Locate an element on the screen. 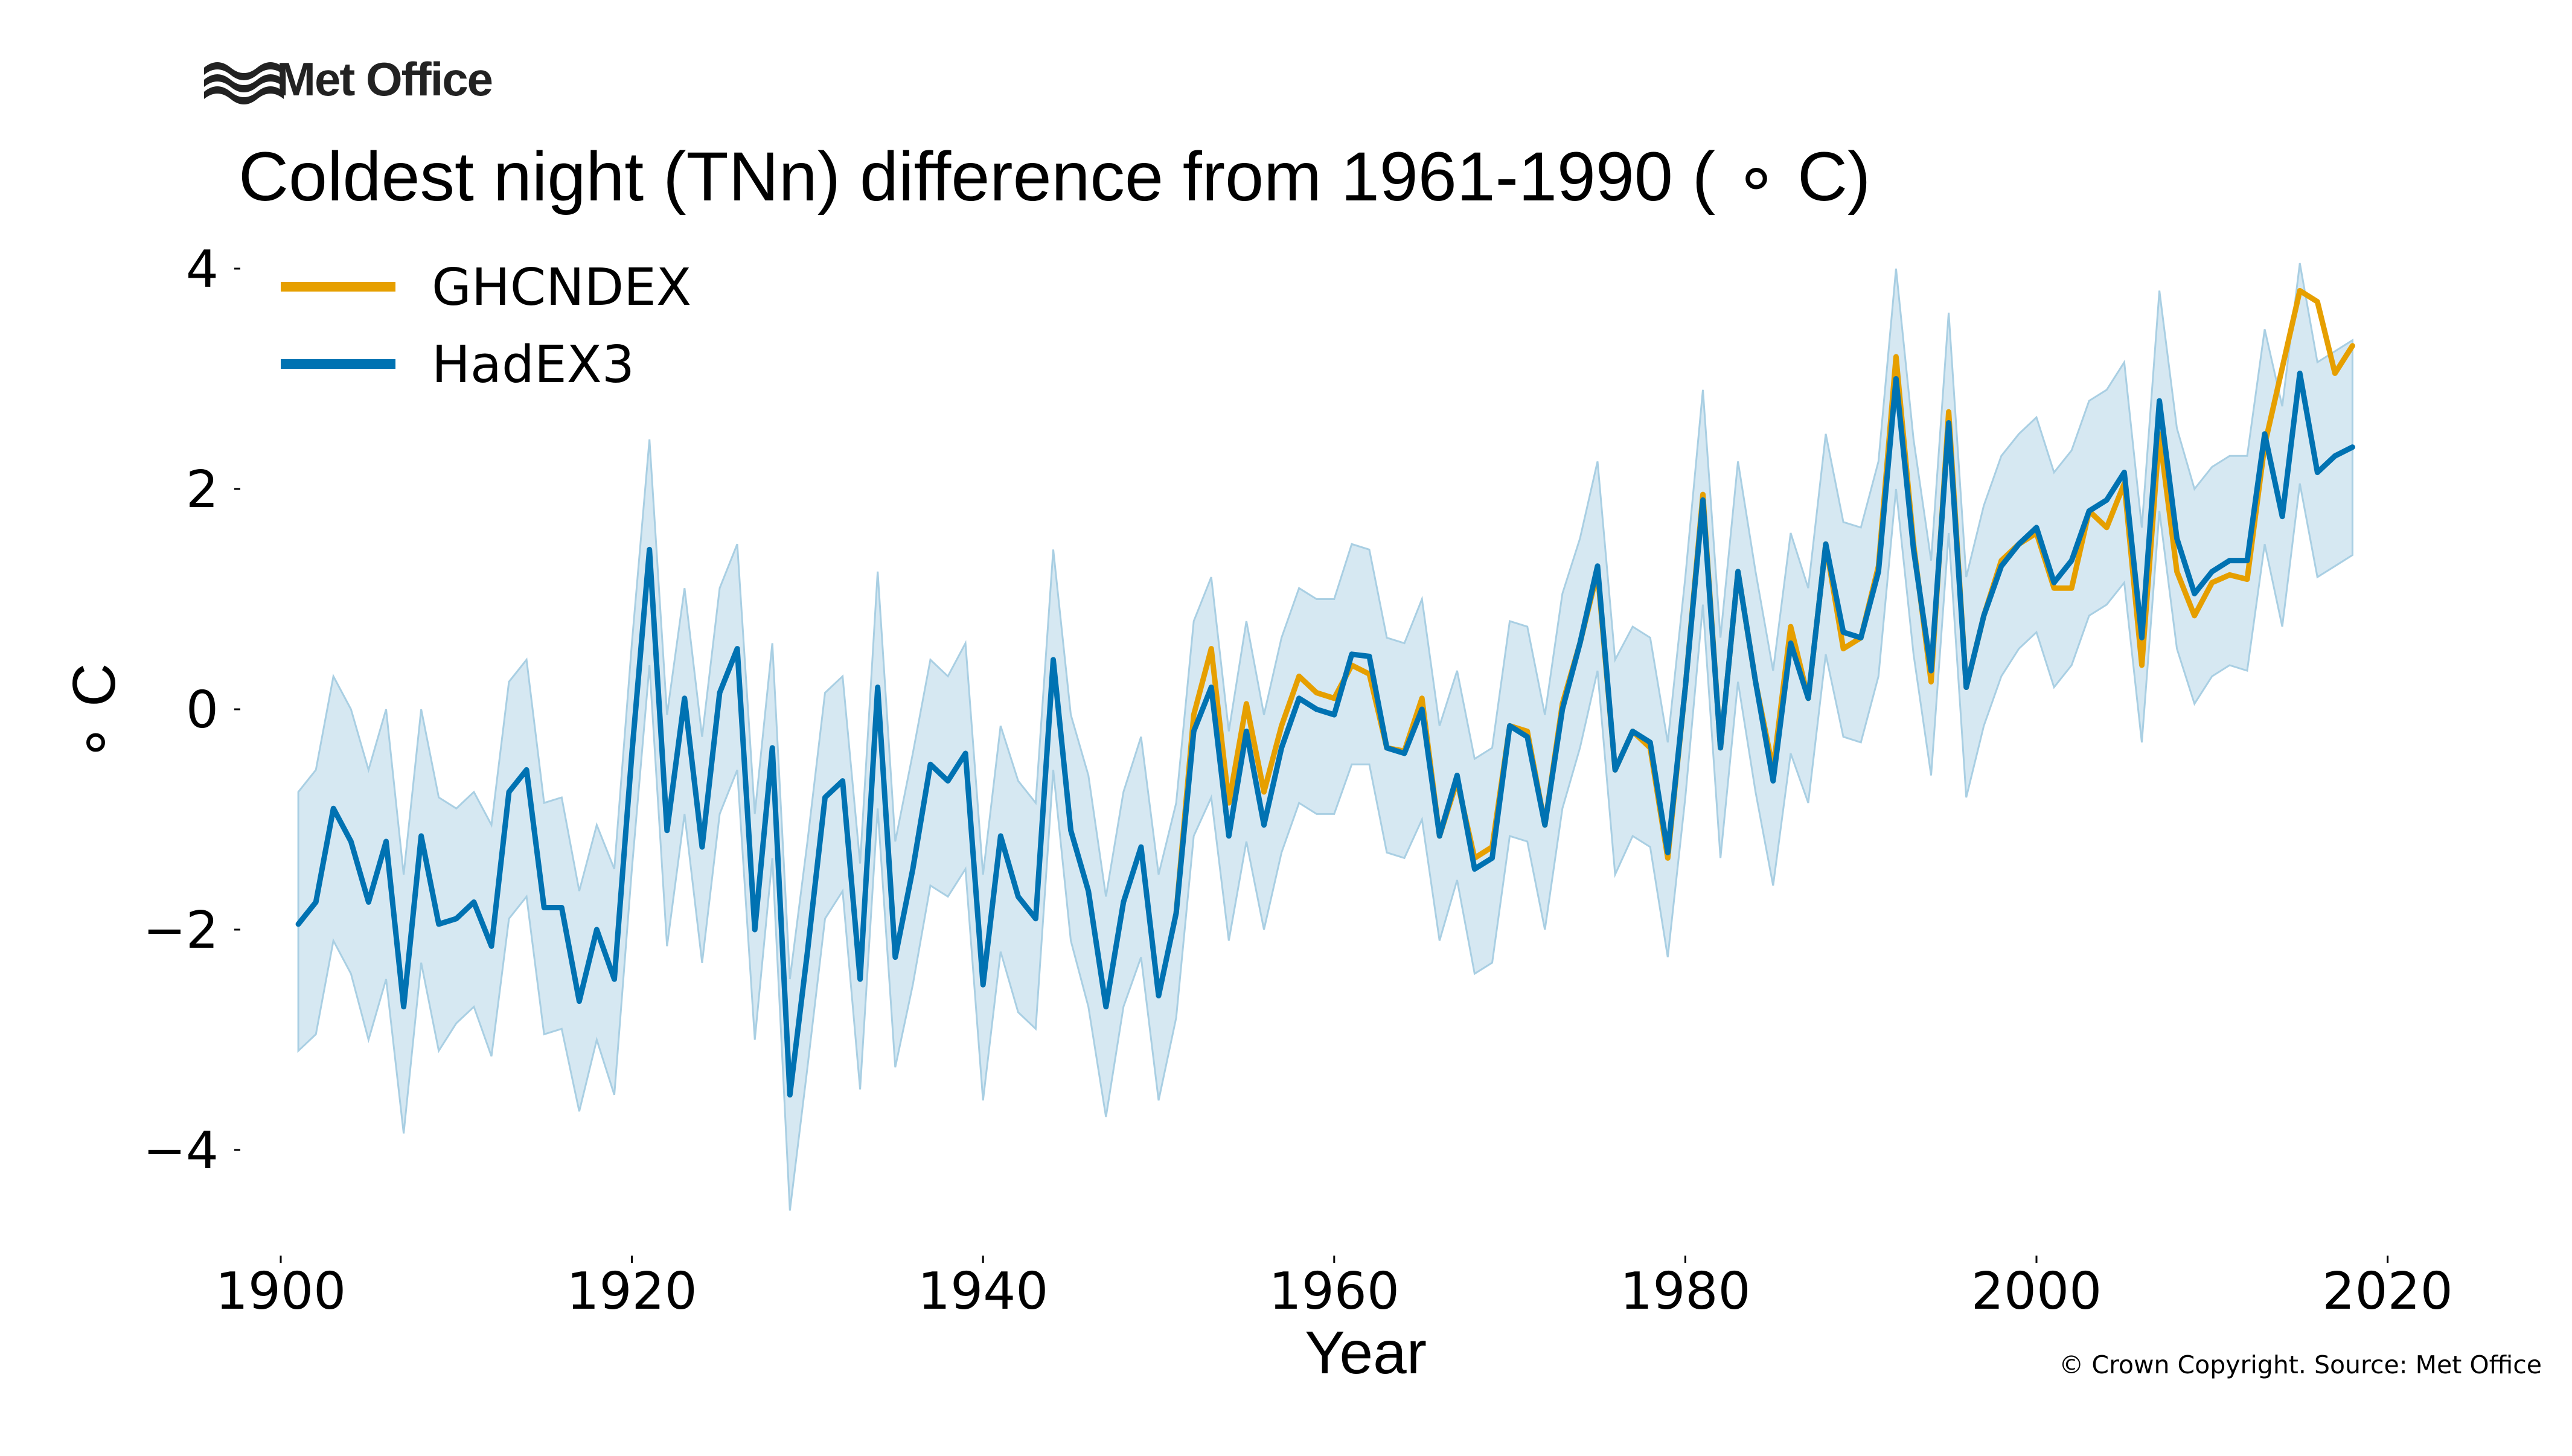 The image size is (2572, 1456). y-tick-label: 4 is located at coordinates (203, 269).